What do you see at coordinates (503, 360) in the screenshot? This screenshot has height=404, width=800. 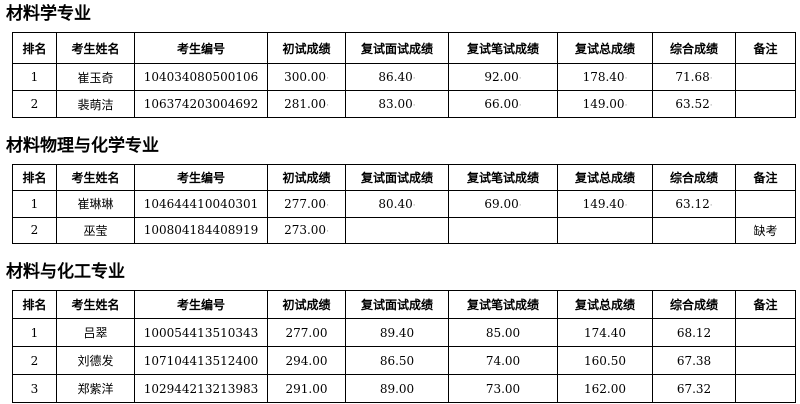 I see `table-cell: 74.00` at bounding box center [503, 360].